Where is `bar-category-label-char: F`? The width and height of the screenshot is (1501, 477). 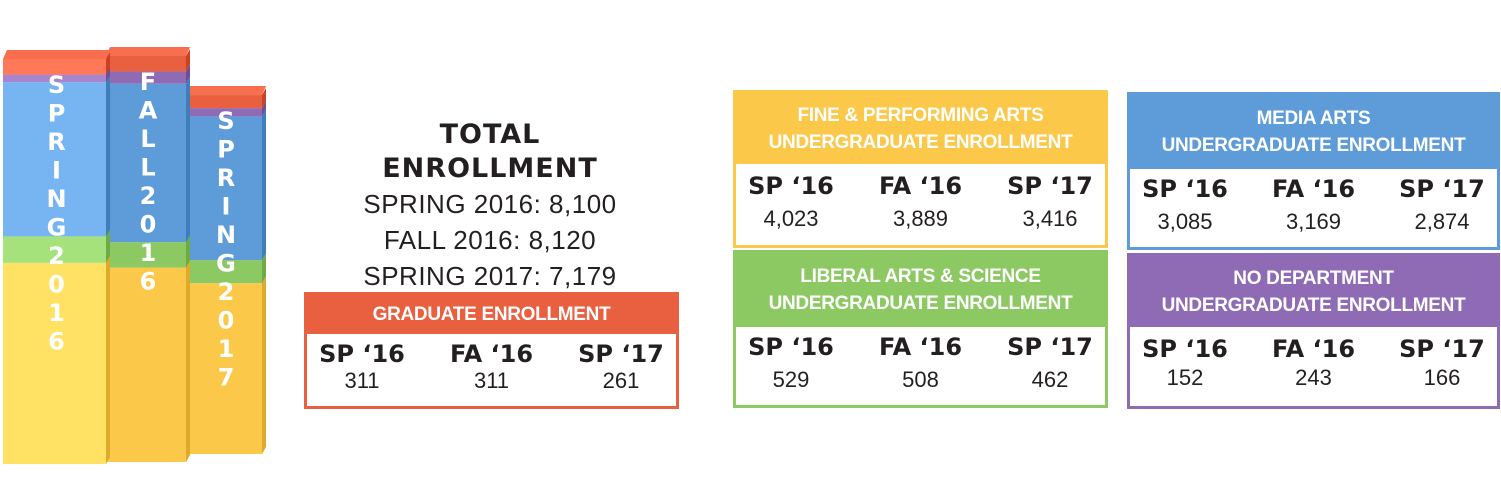
bar-category-label-char: F is located at coordinates (148, 82).